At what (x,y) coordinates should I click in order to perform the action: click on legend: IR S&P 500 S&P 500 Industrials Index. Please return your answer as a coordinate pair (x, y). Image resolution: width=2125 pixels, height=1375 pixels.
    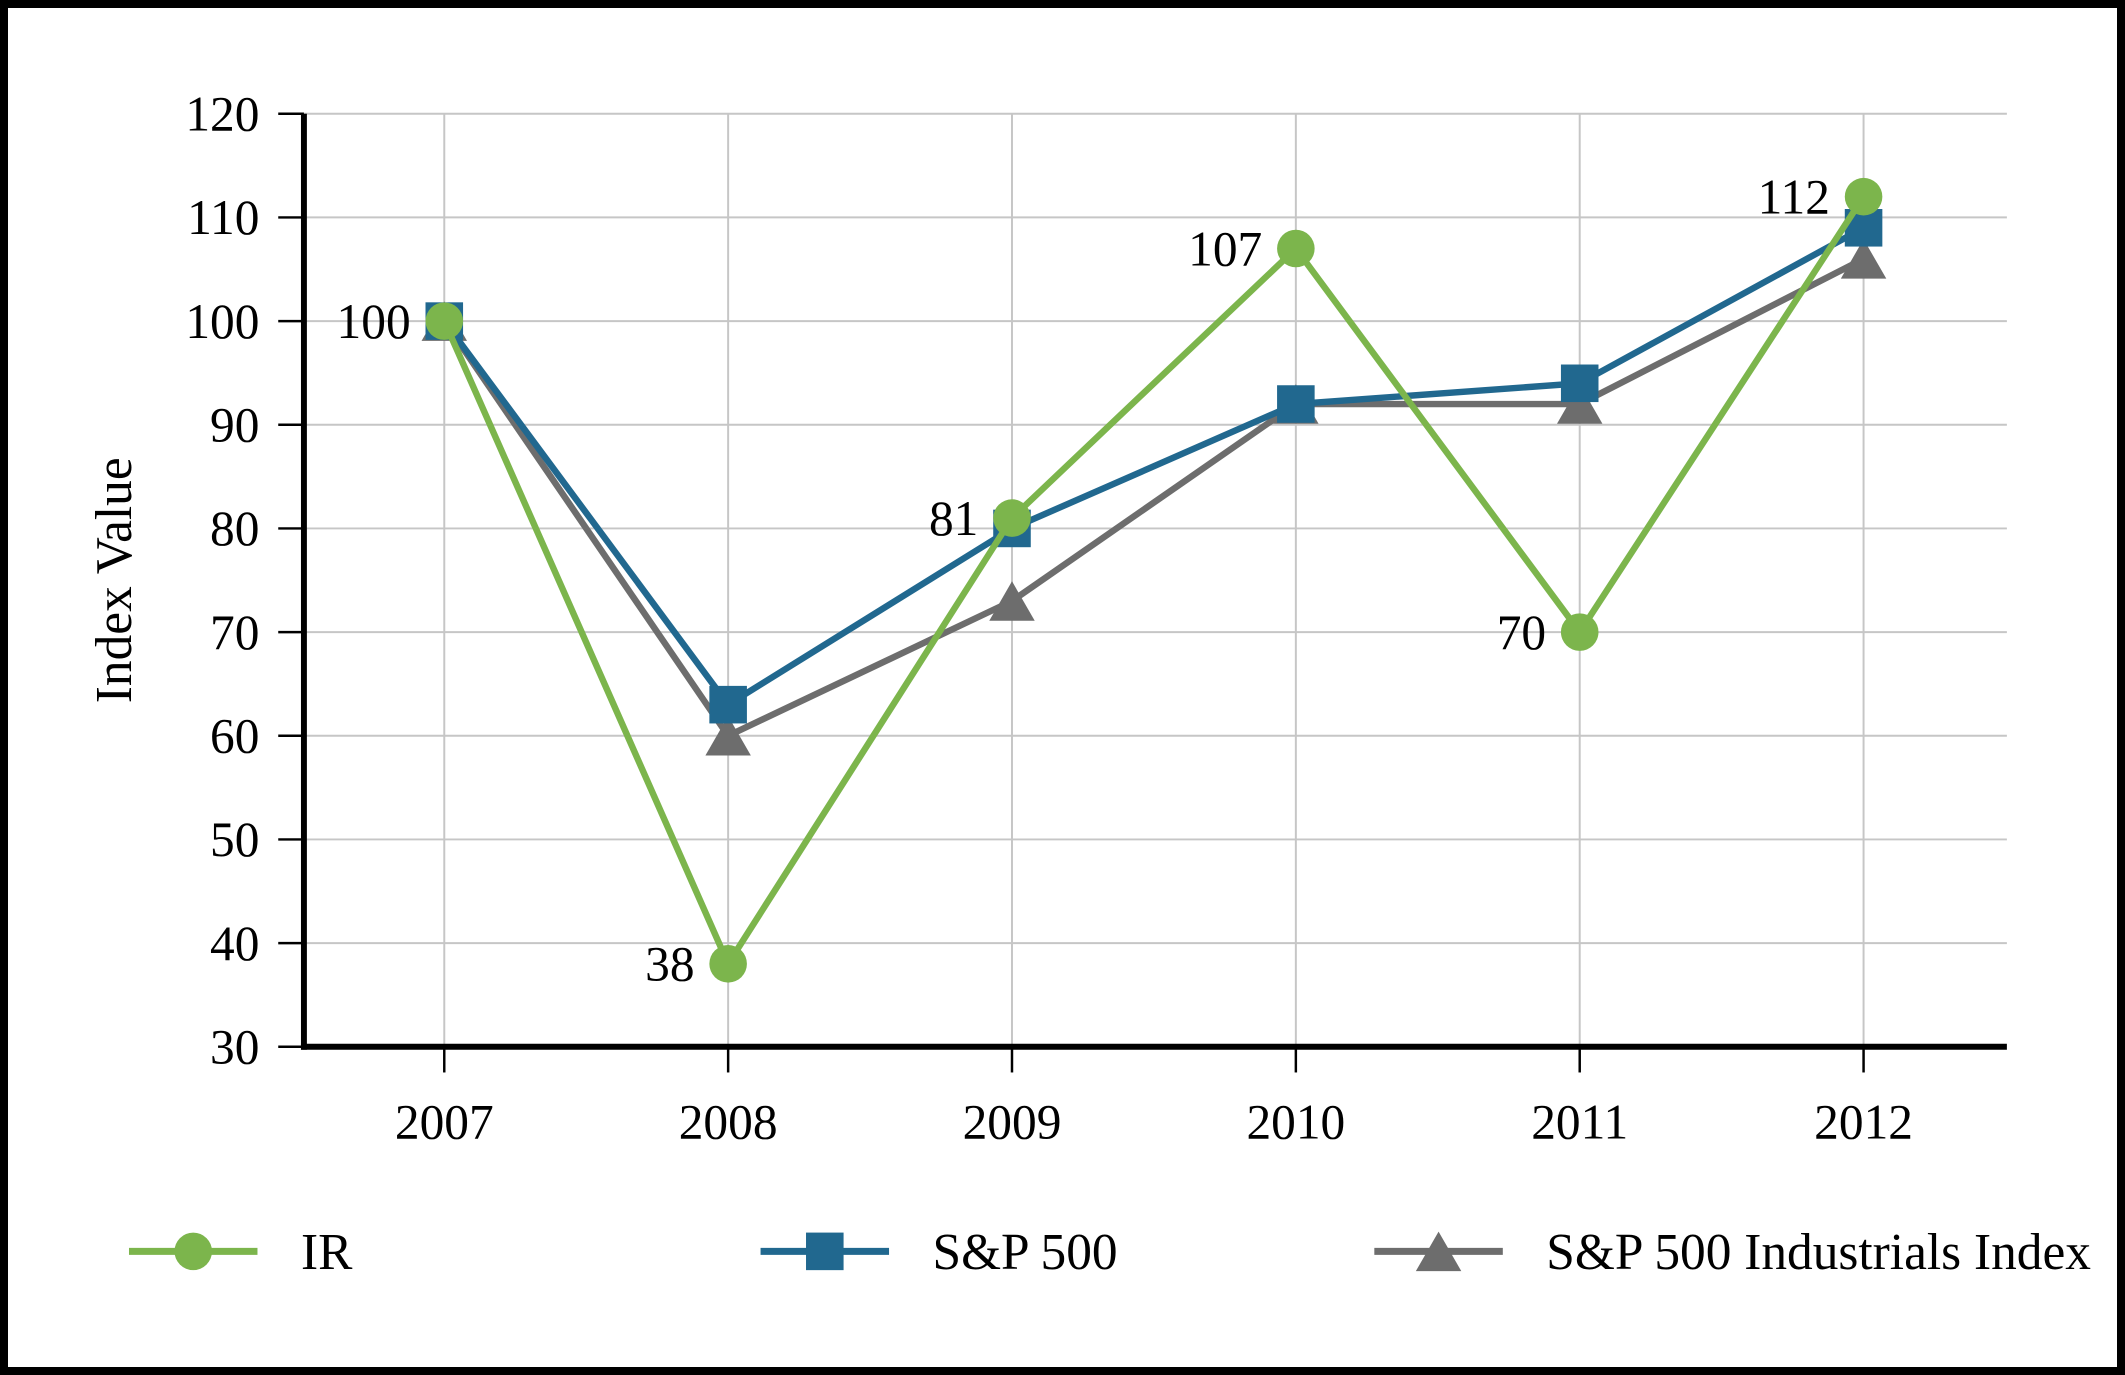
    Looking at the image, I should click on (1109, 1252).